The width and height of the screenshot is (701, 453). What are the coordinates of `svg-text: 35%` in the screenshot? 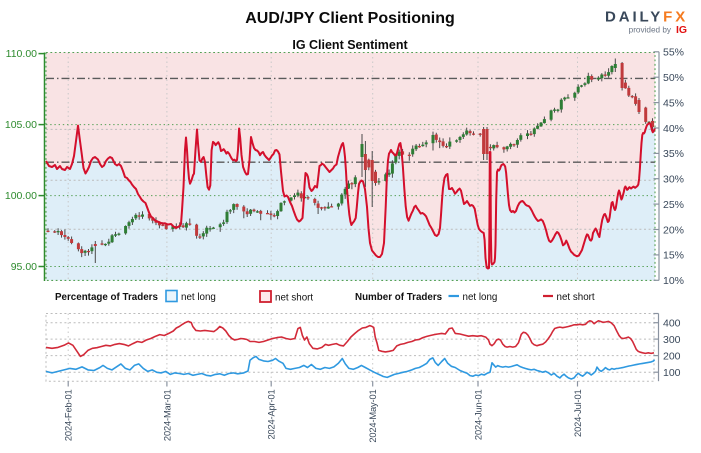 It's located at (673, 154).